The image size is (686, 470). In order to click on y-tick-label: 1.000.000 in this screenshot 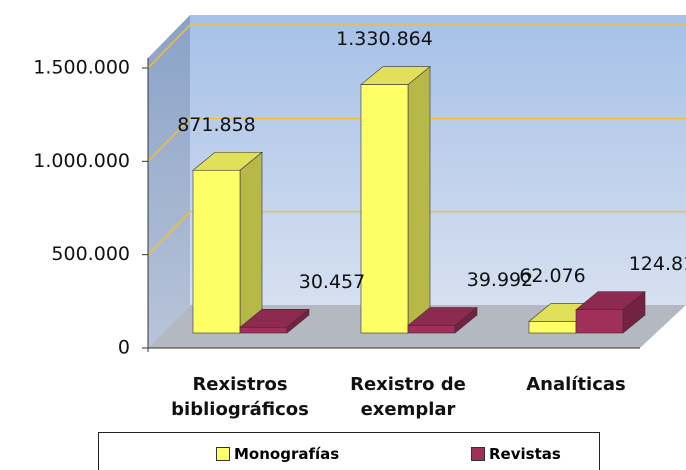, I will do `click(81, 161)`.